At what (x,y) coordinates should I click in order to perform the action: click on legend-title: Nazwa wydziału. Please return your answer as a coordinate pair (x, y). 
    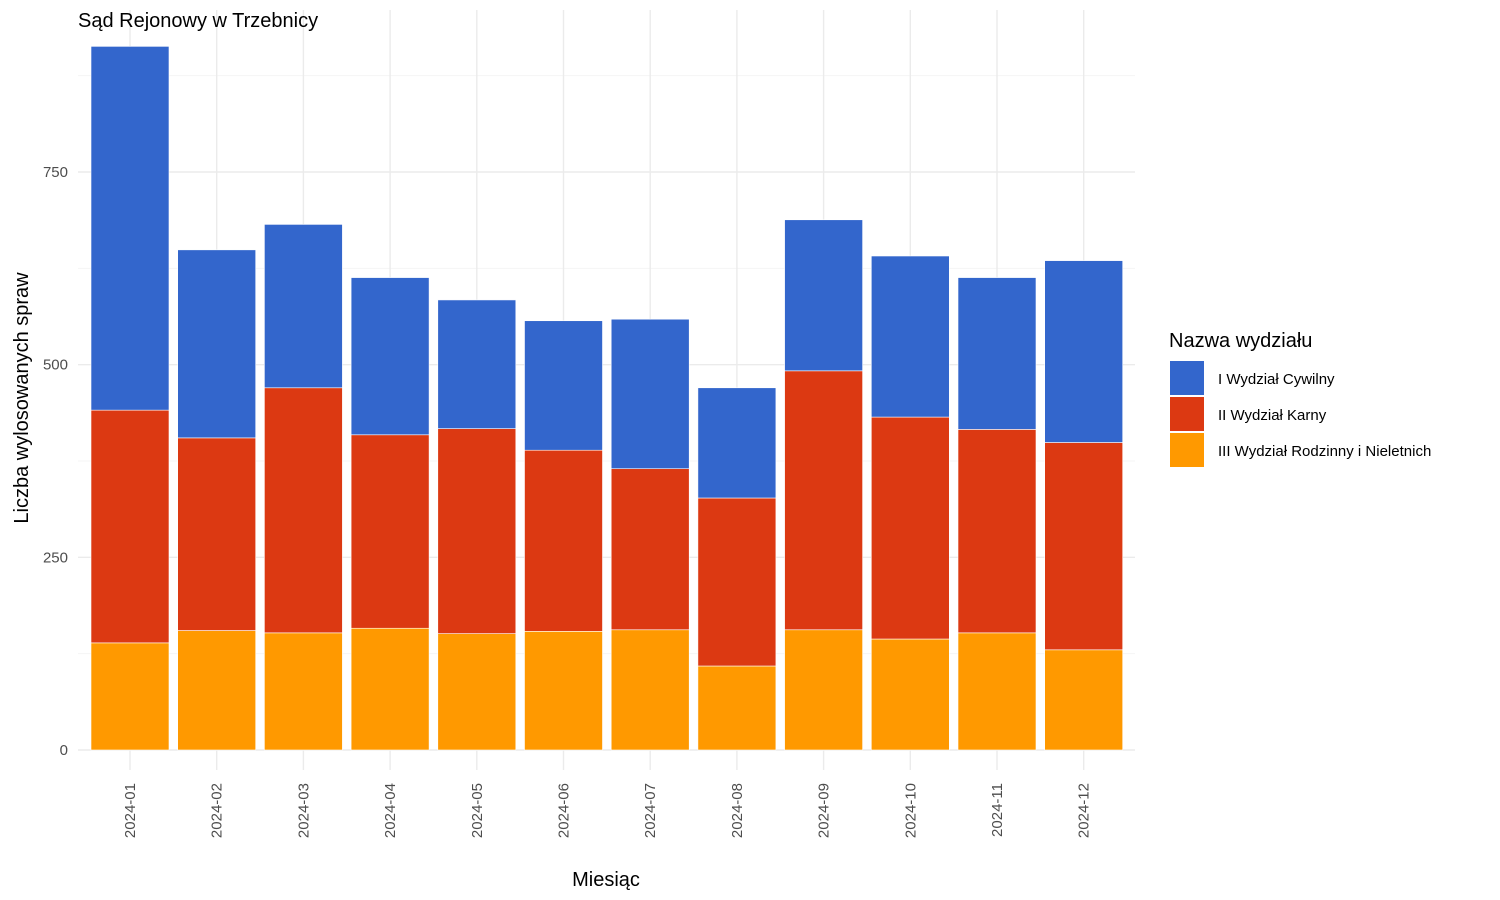
    Looking at the image, I should click on (1240, 341).